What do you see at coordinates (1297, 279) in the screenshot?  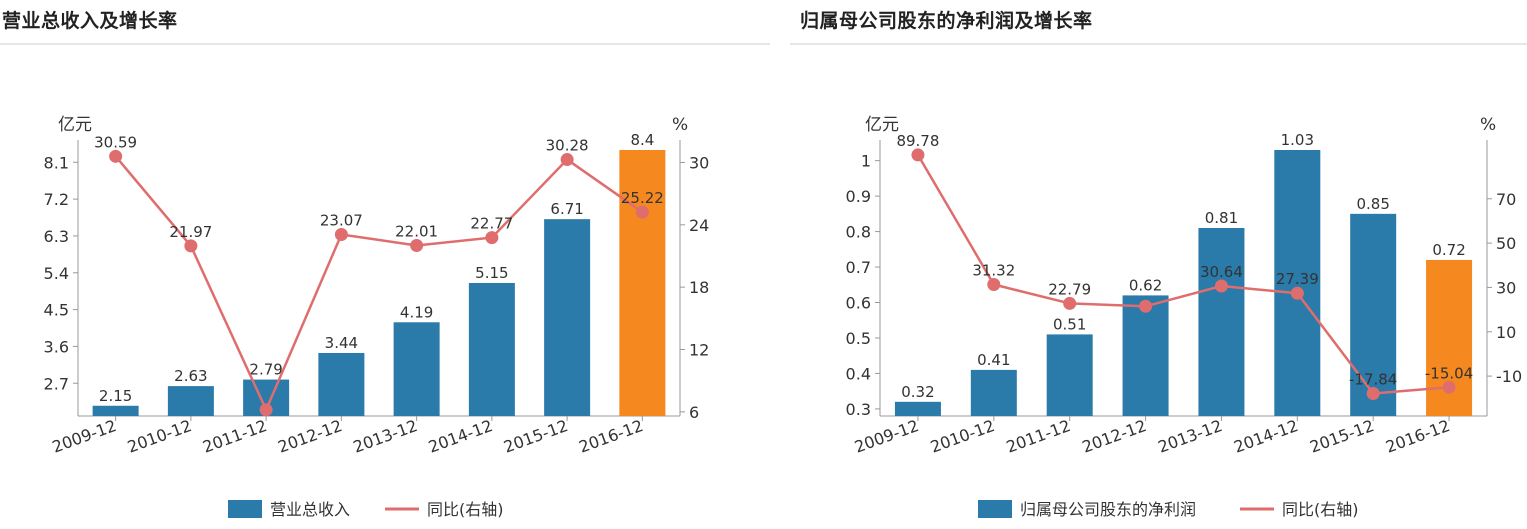 I see `growth-value-label: 27.39` at bounding box center [1297, 279].